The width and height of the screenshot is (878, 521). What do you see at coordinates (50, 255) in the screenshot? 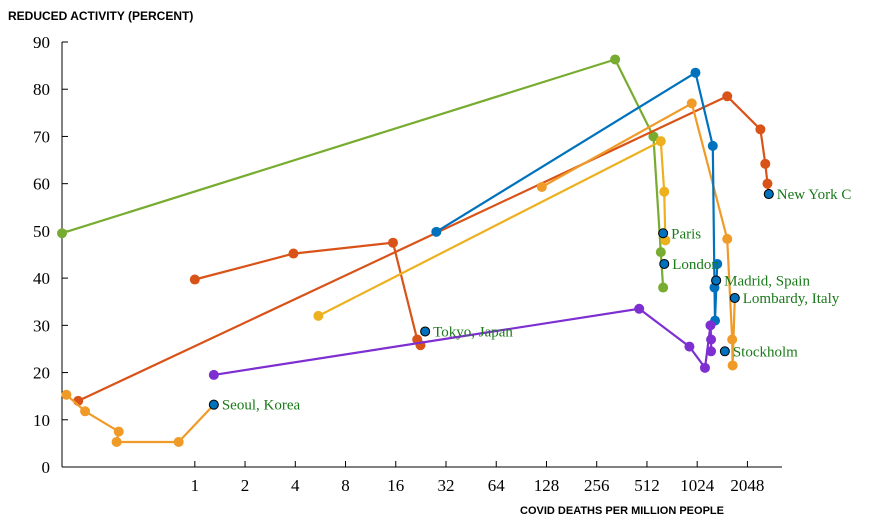
I see `y-ticks-group: 0 10 20 30 40 50 60 70 80 90` at bounding box center [50, 255].